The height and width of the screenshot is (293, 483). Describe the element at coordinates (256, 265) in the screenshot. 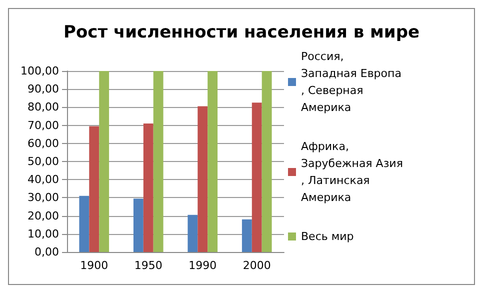

I see `x-tick-label: 2000` at that location.